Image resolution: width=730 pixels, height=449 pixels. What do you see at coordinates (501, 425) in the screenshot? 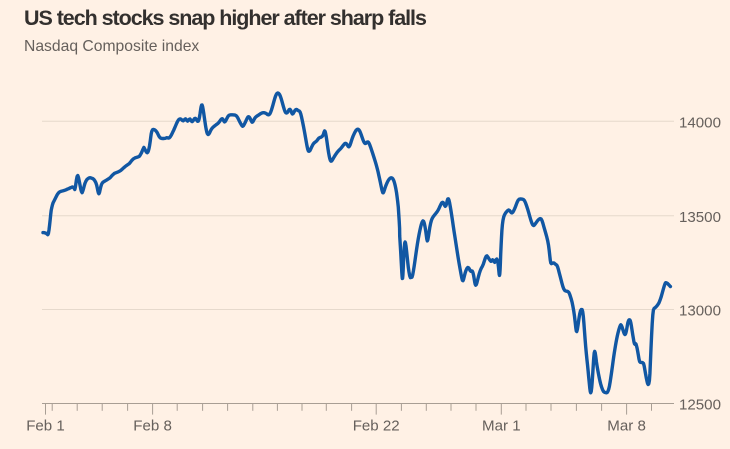
I see `svg-text: Mar 1` at bounding box center [501, 425].